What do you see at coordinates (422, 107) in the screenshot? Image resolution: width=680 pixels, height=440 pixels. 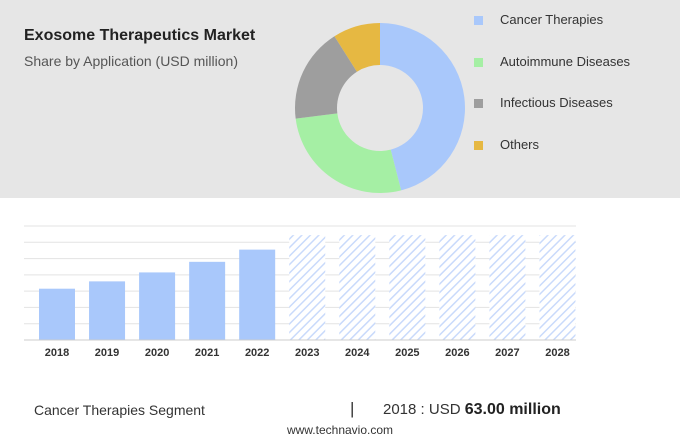 I see `donut-slice-cancer-therapies` at bounding box center [422, 107].